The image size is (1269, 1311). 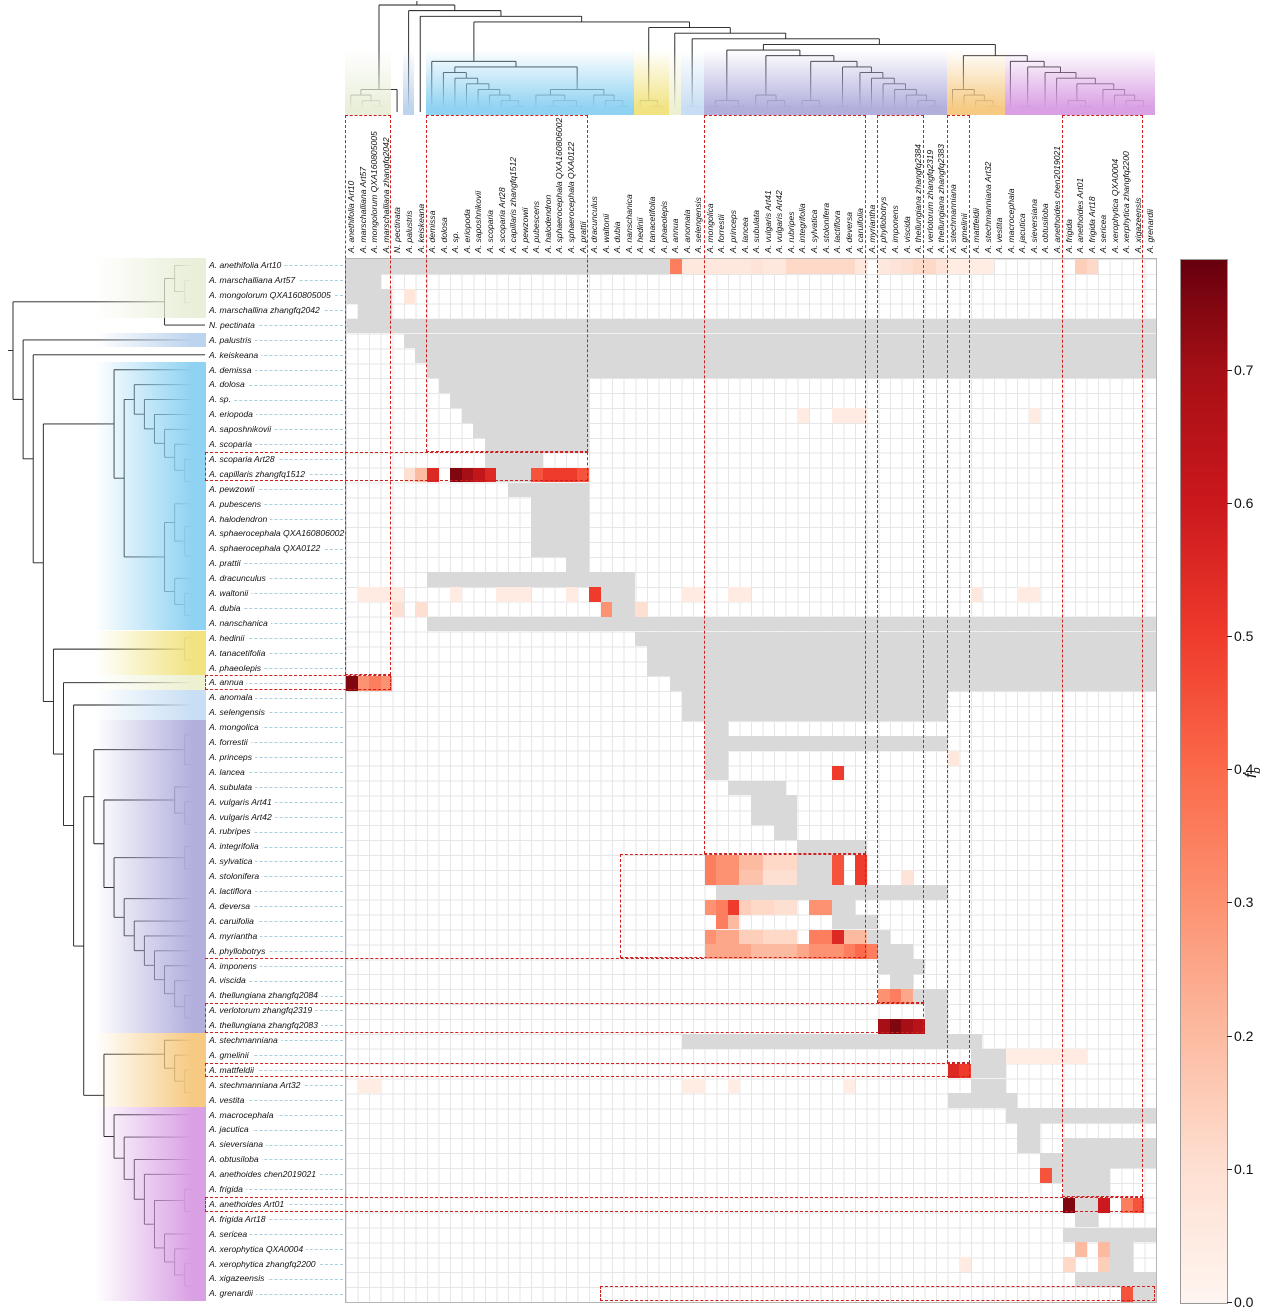 What do you see at coordinates (235, 935) in the screenshot?
I see `row-label: A. myriantha` at bounding box center [235, 935].